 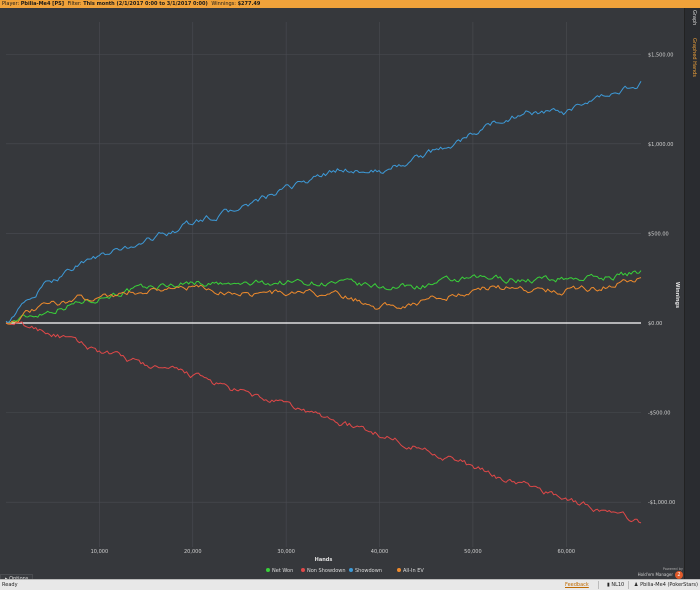 What do you see at coordinates (658, 234) in the screenshot?
I see `y-tick-label: $500.00` at bounding box center [658, 234].